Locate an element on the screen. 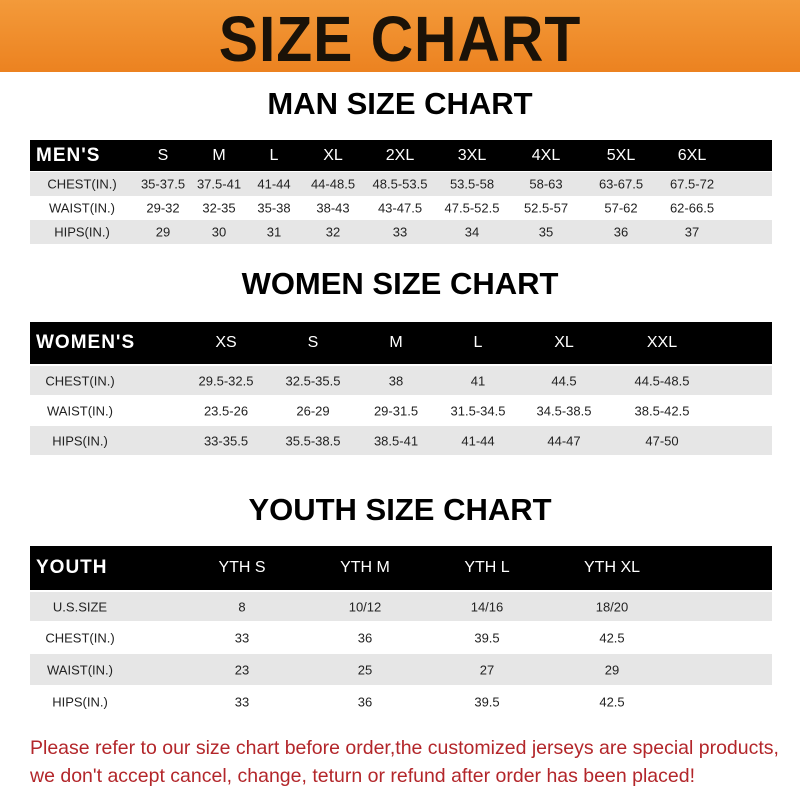 Image resolution: width=800 pixels, height=800 pixels. table-cell: 34.5-38.5 is located at coordinates (564, 410).